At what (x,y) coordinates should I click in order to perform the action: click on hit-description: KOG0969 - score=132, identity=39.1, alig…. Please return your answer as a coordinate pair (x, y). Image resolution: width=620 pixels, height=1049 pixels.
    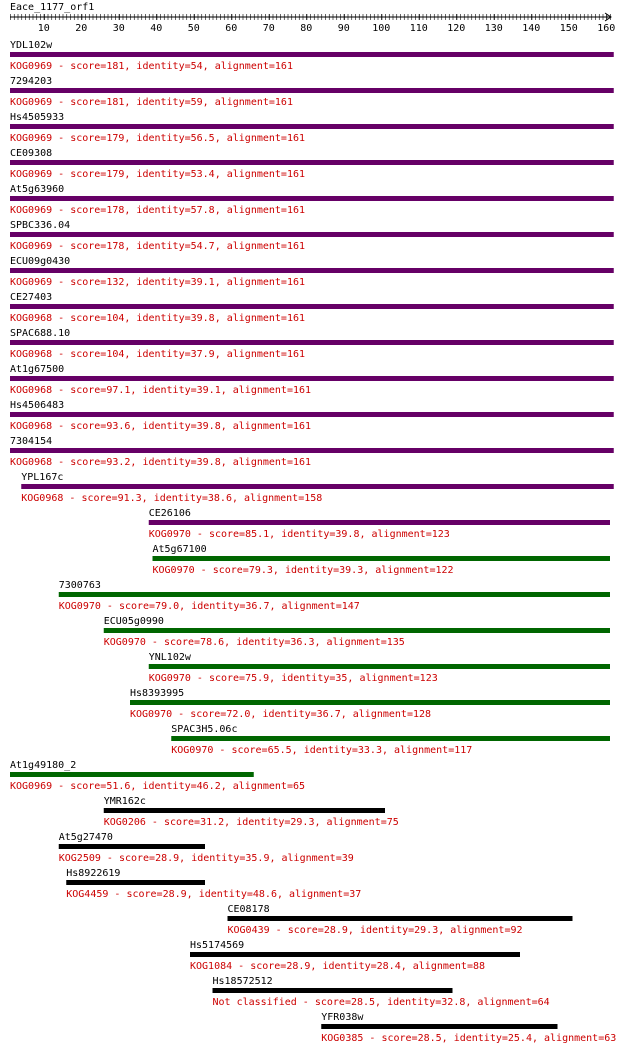
    Looking at the image, I should click on (157, 282).